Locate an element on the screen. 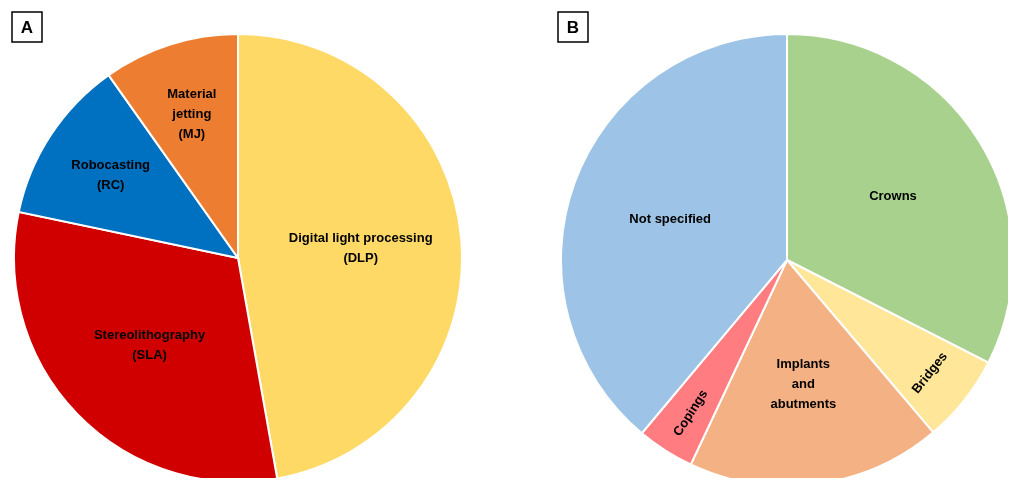  slice-label: Not specified is located at coordinates (670, 218).